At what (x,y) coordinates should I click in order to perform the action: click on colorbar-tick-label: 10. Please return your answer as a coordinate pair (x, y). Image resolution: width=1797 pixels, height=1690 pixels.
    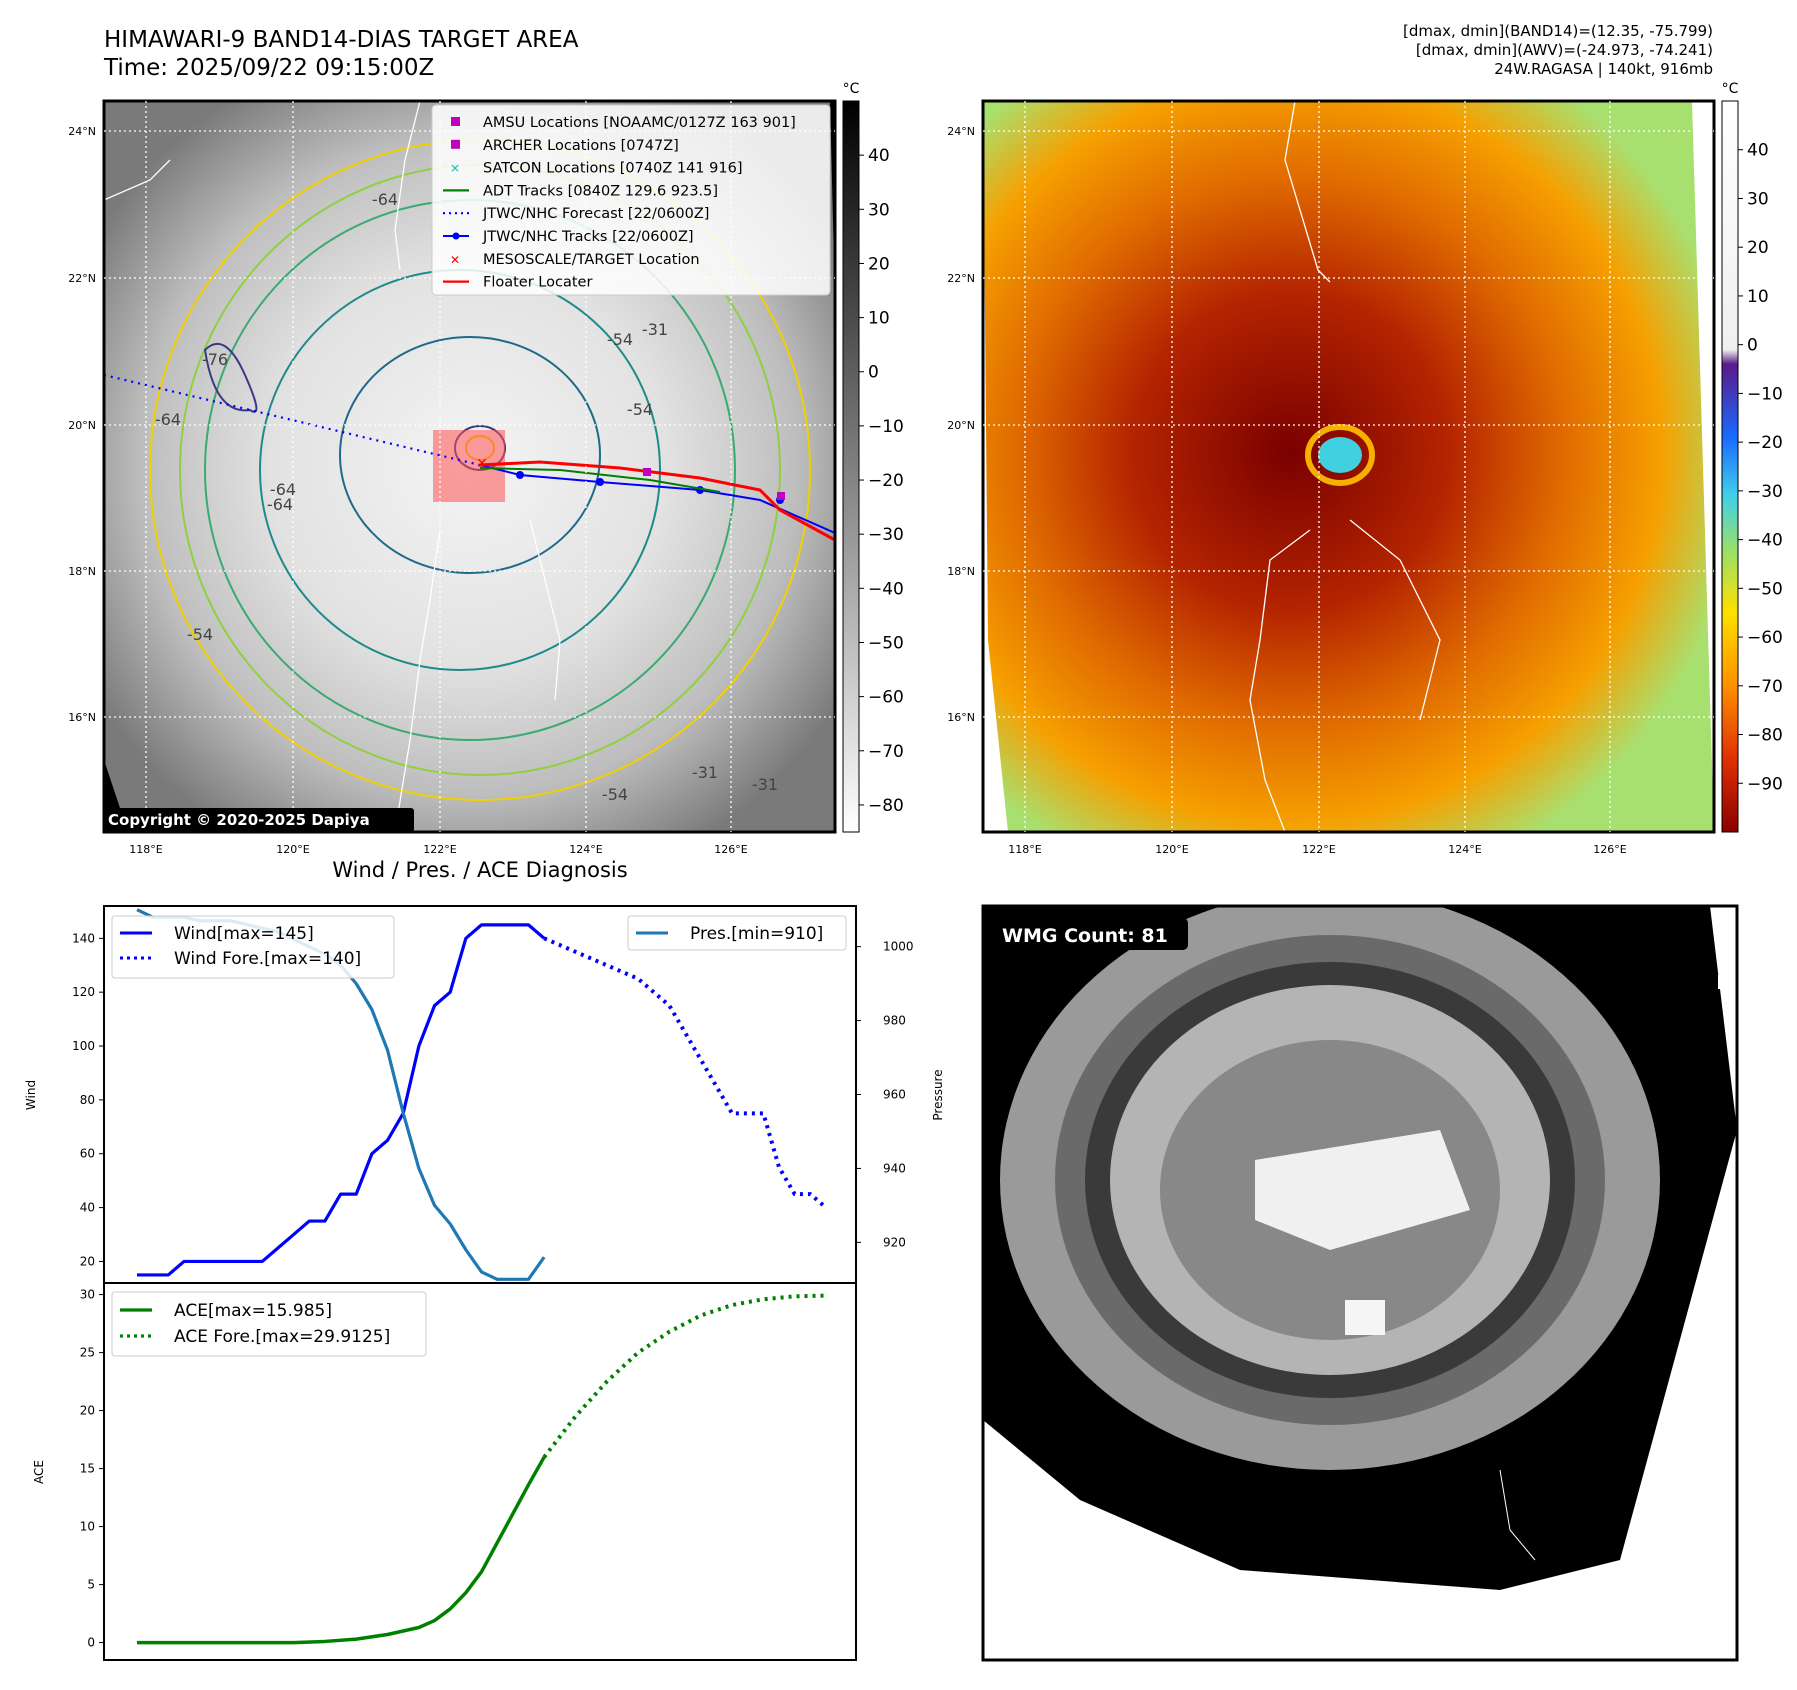
    Looking at the image, I should click on (1758, 297).